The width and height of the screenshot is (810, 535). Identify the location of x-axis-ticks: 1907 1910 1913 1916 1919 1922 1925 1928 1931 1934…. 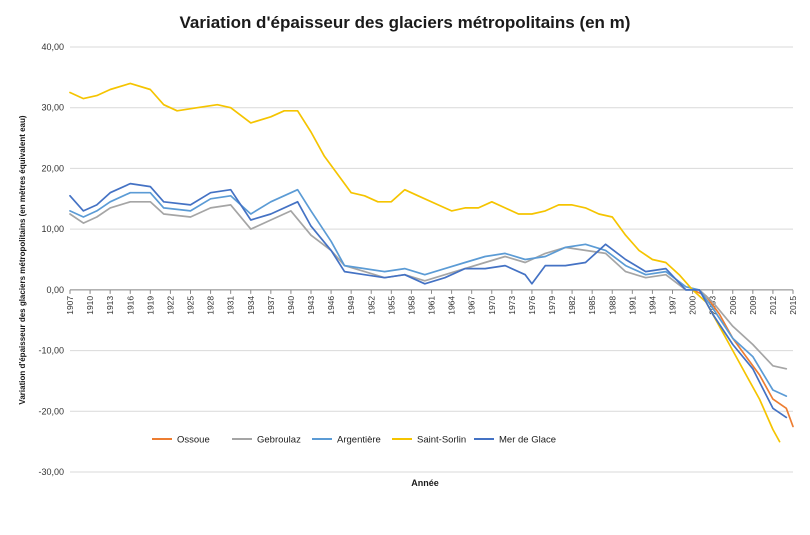
(431, 302).